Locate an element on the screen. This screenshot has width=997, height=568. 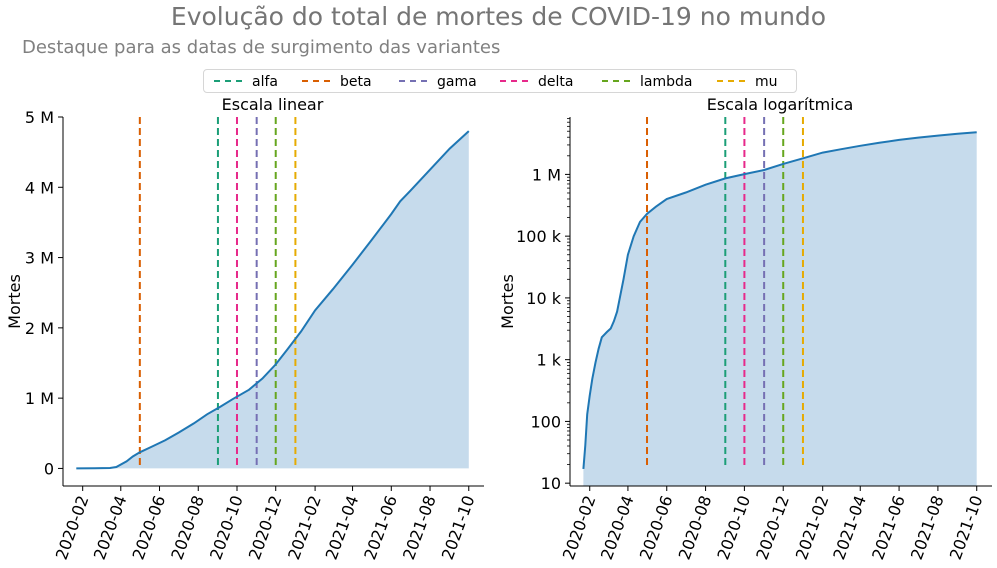
panel-title-log: Escala logarítmica is located at coordinates (780, 104).